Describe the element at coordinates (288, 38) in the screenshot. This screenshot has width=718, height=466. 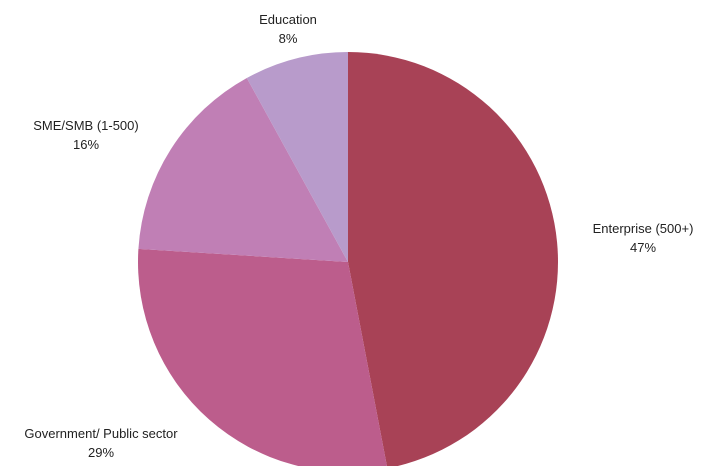
I see `slice-percent-label: 8%` at that location.